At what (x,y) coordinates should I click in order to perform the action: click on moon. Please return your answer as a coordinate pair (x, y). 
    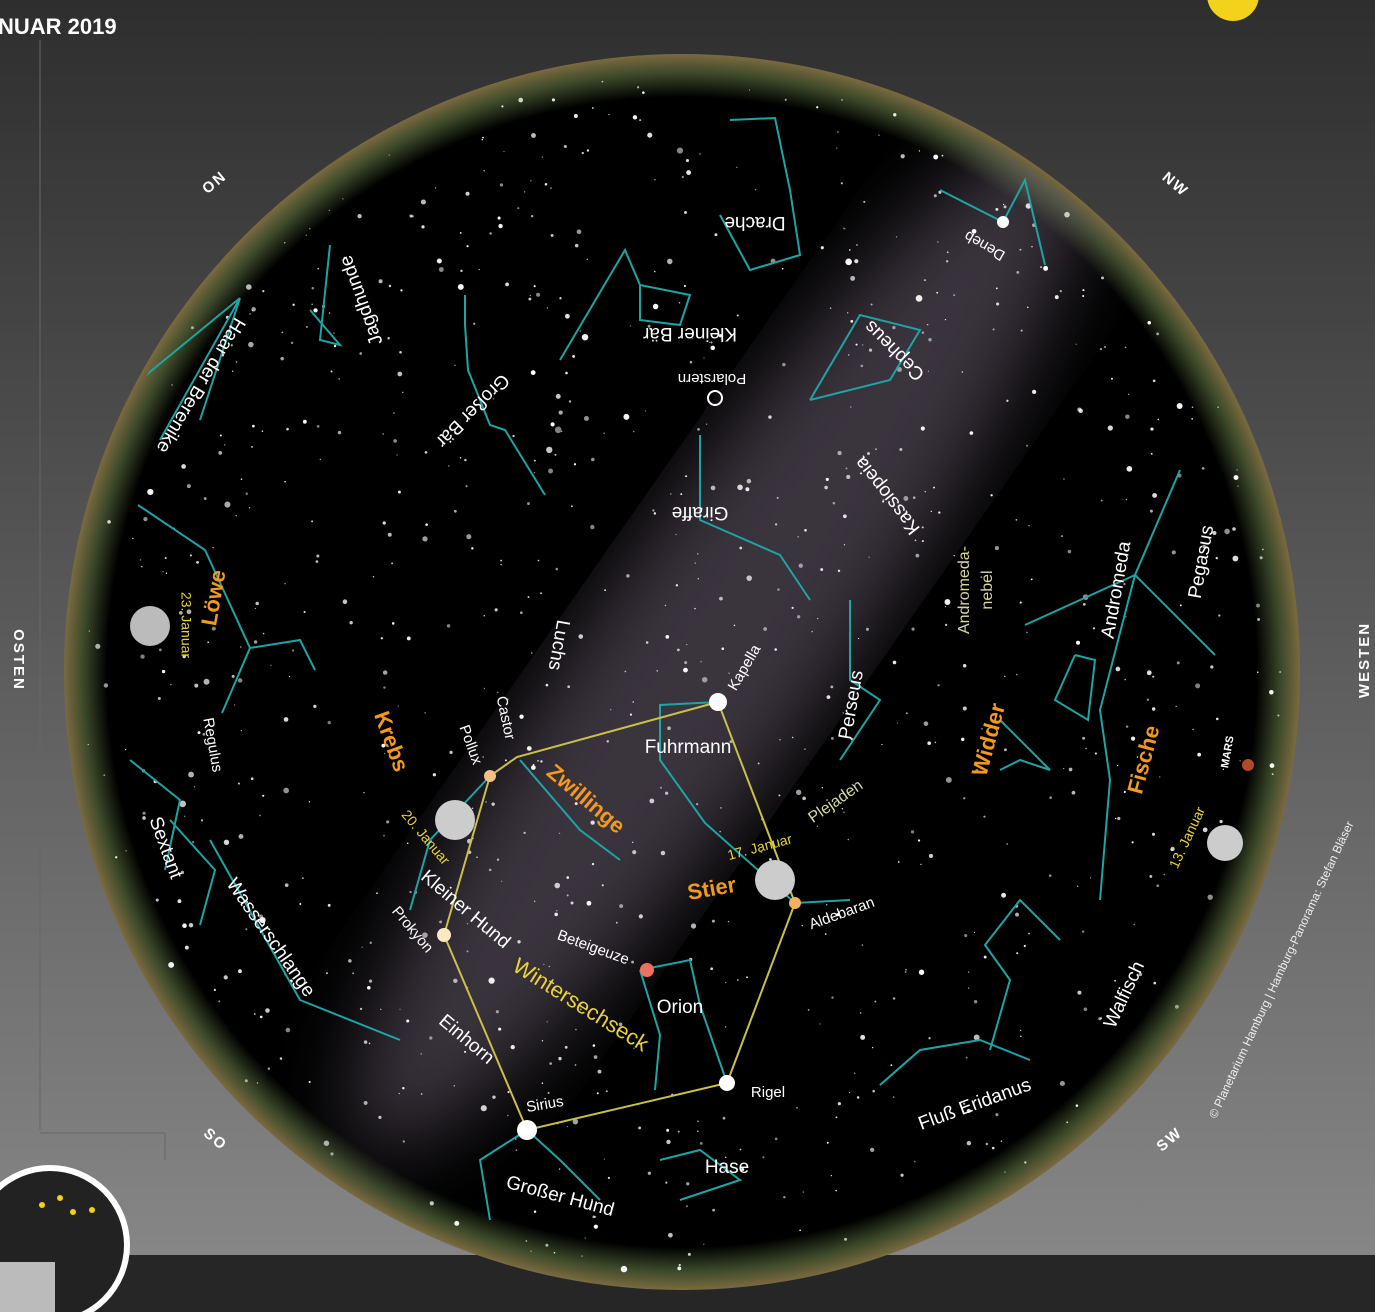
    Looking at the image, I should click on (775, 880).